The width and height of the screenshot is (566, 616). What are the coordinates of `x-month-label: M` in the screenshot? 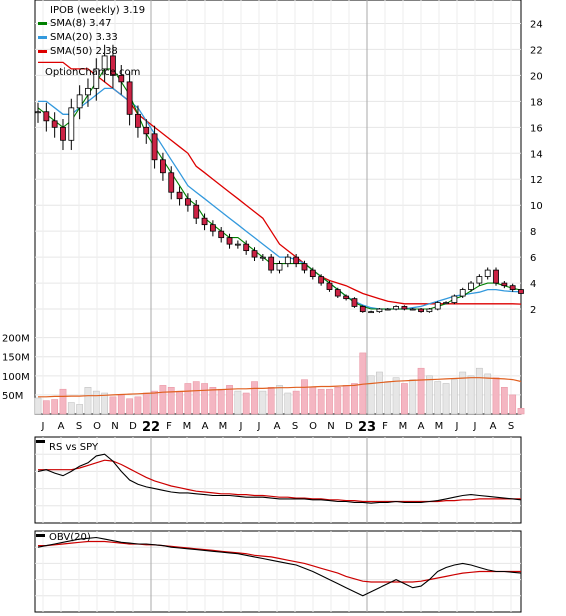 It's located at (403, 426).